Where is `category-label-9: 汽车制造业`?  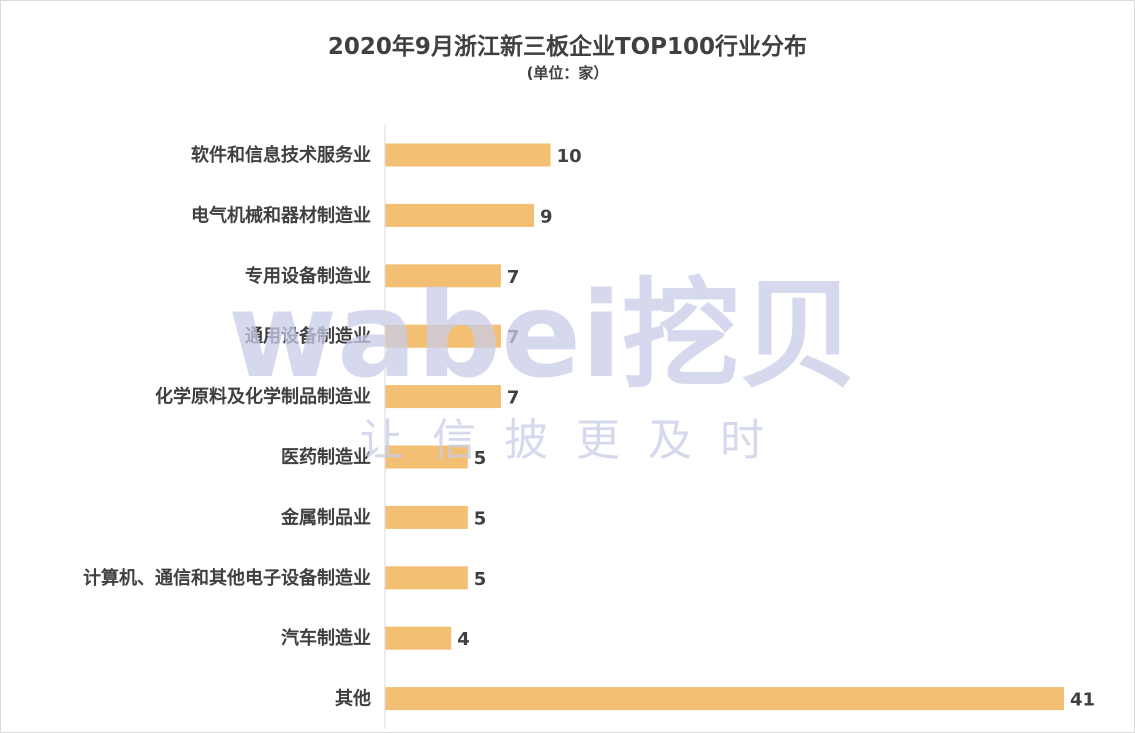 category-label-9: 汽车制造业 is located at coordinates (326, 638).